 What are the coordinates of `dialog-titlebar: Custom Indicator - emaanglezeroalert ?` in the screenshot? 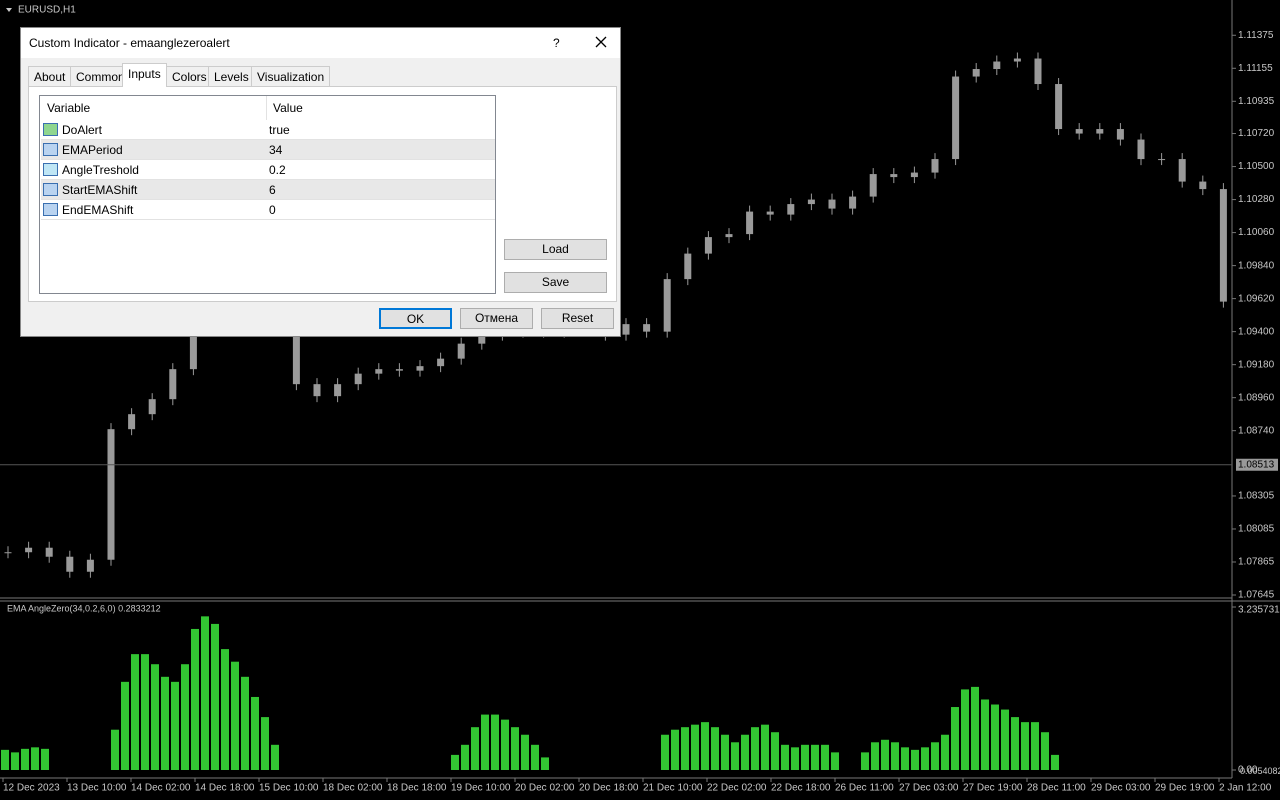 It's located at (320, 43).